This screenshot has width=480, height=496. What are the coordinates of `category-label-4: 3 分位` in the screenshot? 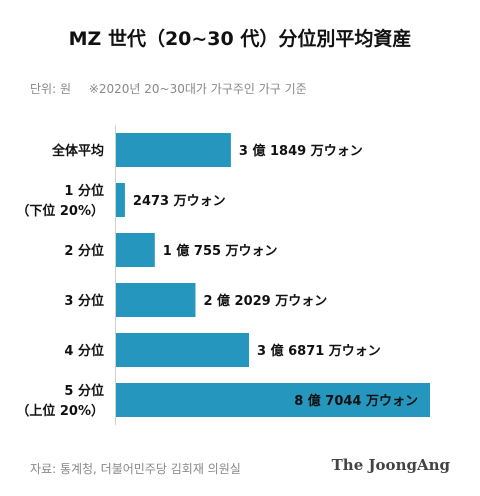 It's located at (84, 301).